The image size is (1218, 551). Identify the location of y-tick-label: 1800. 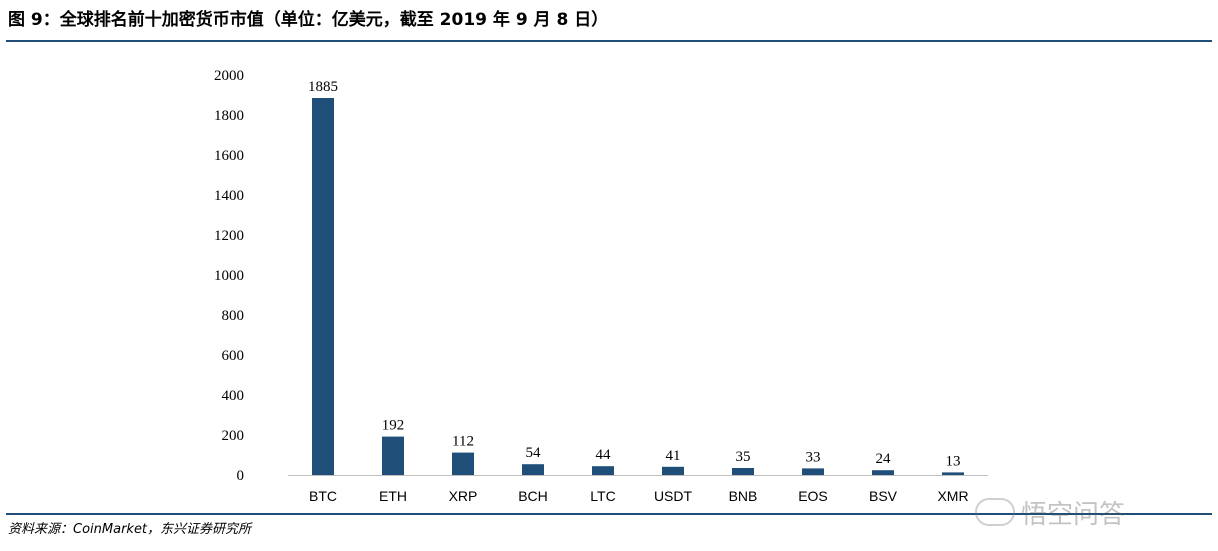
(229, 116).